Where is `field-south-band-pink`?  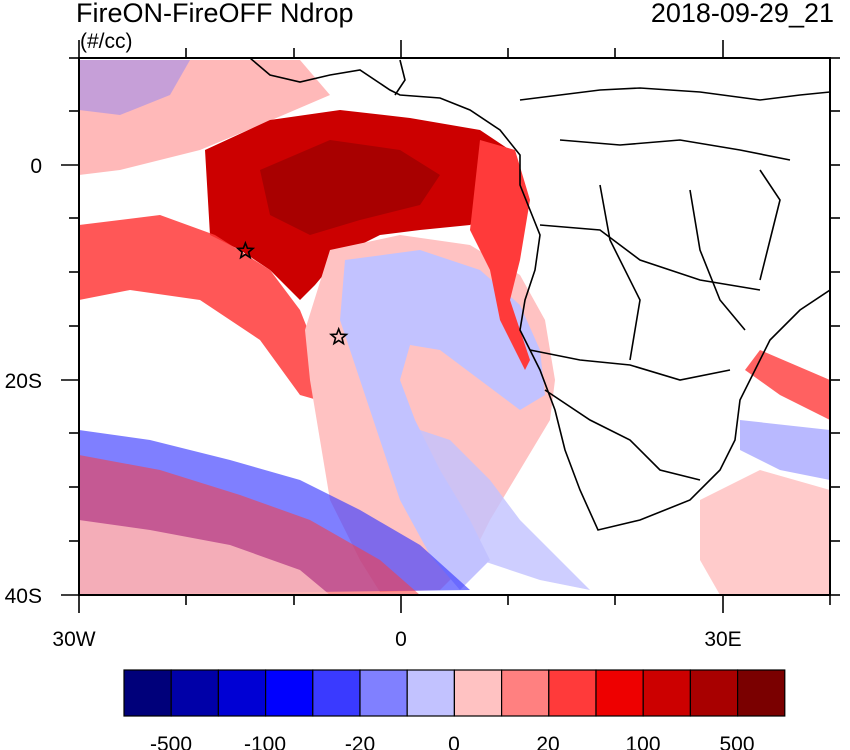 field-south-band-pink is located at coordinates (204, 557).